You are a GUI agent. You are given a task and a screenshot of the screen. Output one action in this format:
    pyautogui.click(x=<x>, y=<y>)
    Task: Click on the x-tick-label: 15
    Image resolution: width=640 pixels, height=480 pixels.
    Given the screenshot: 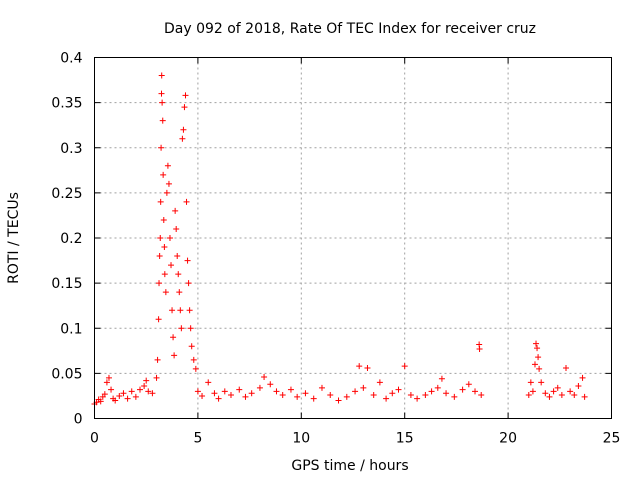 What is the action you would take?
    pyautogui.click(x=405, y=439)
    